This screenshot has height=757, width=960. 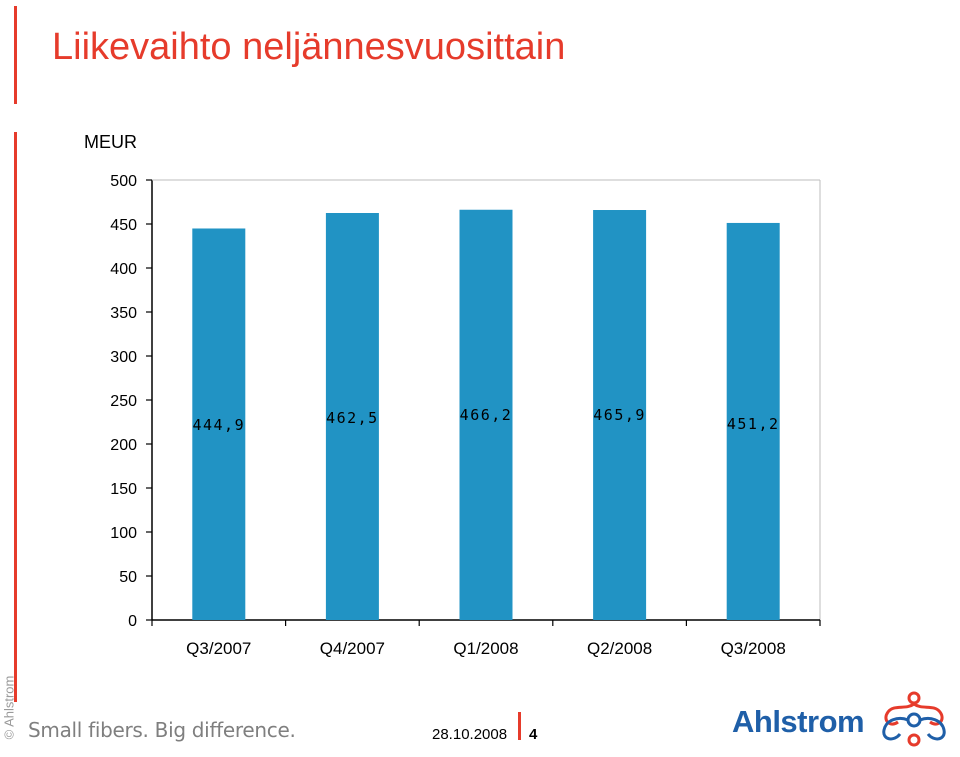 I want to click on bar-data-label: 465,9, so click(x=619, y=415).